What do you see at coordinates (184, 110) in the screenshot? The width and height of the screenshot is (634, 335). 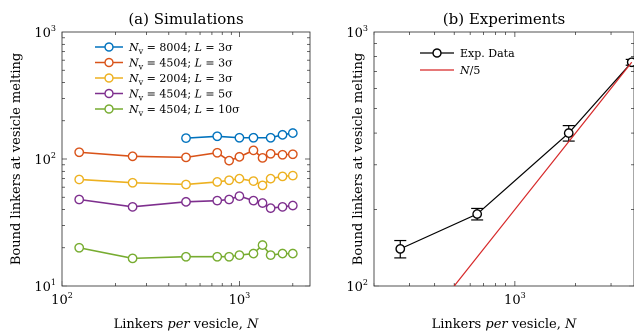 I see `legend-label: Nv = 4504; L = 10σ` at bounding box center [184, 110].